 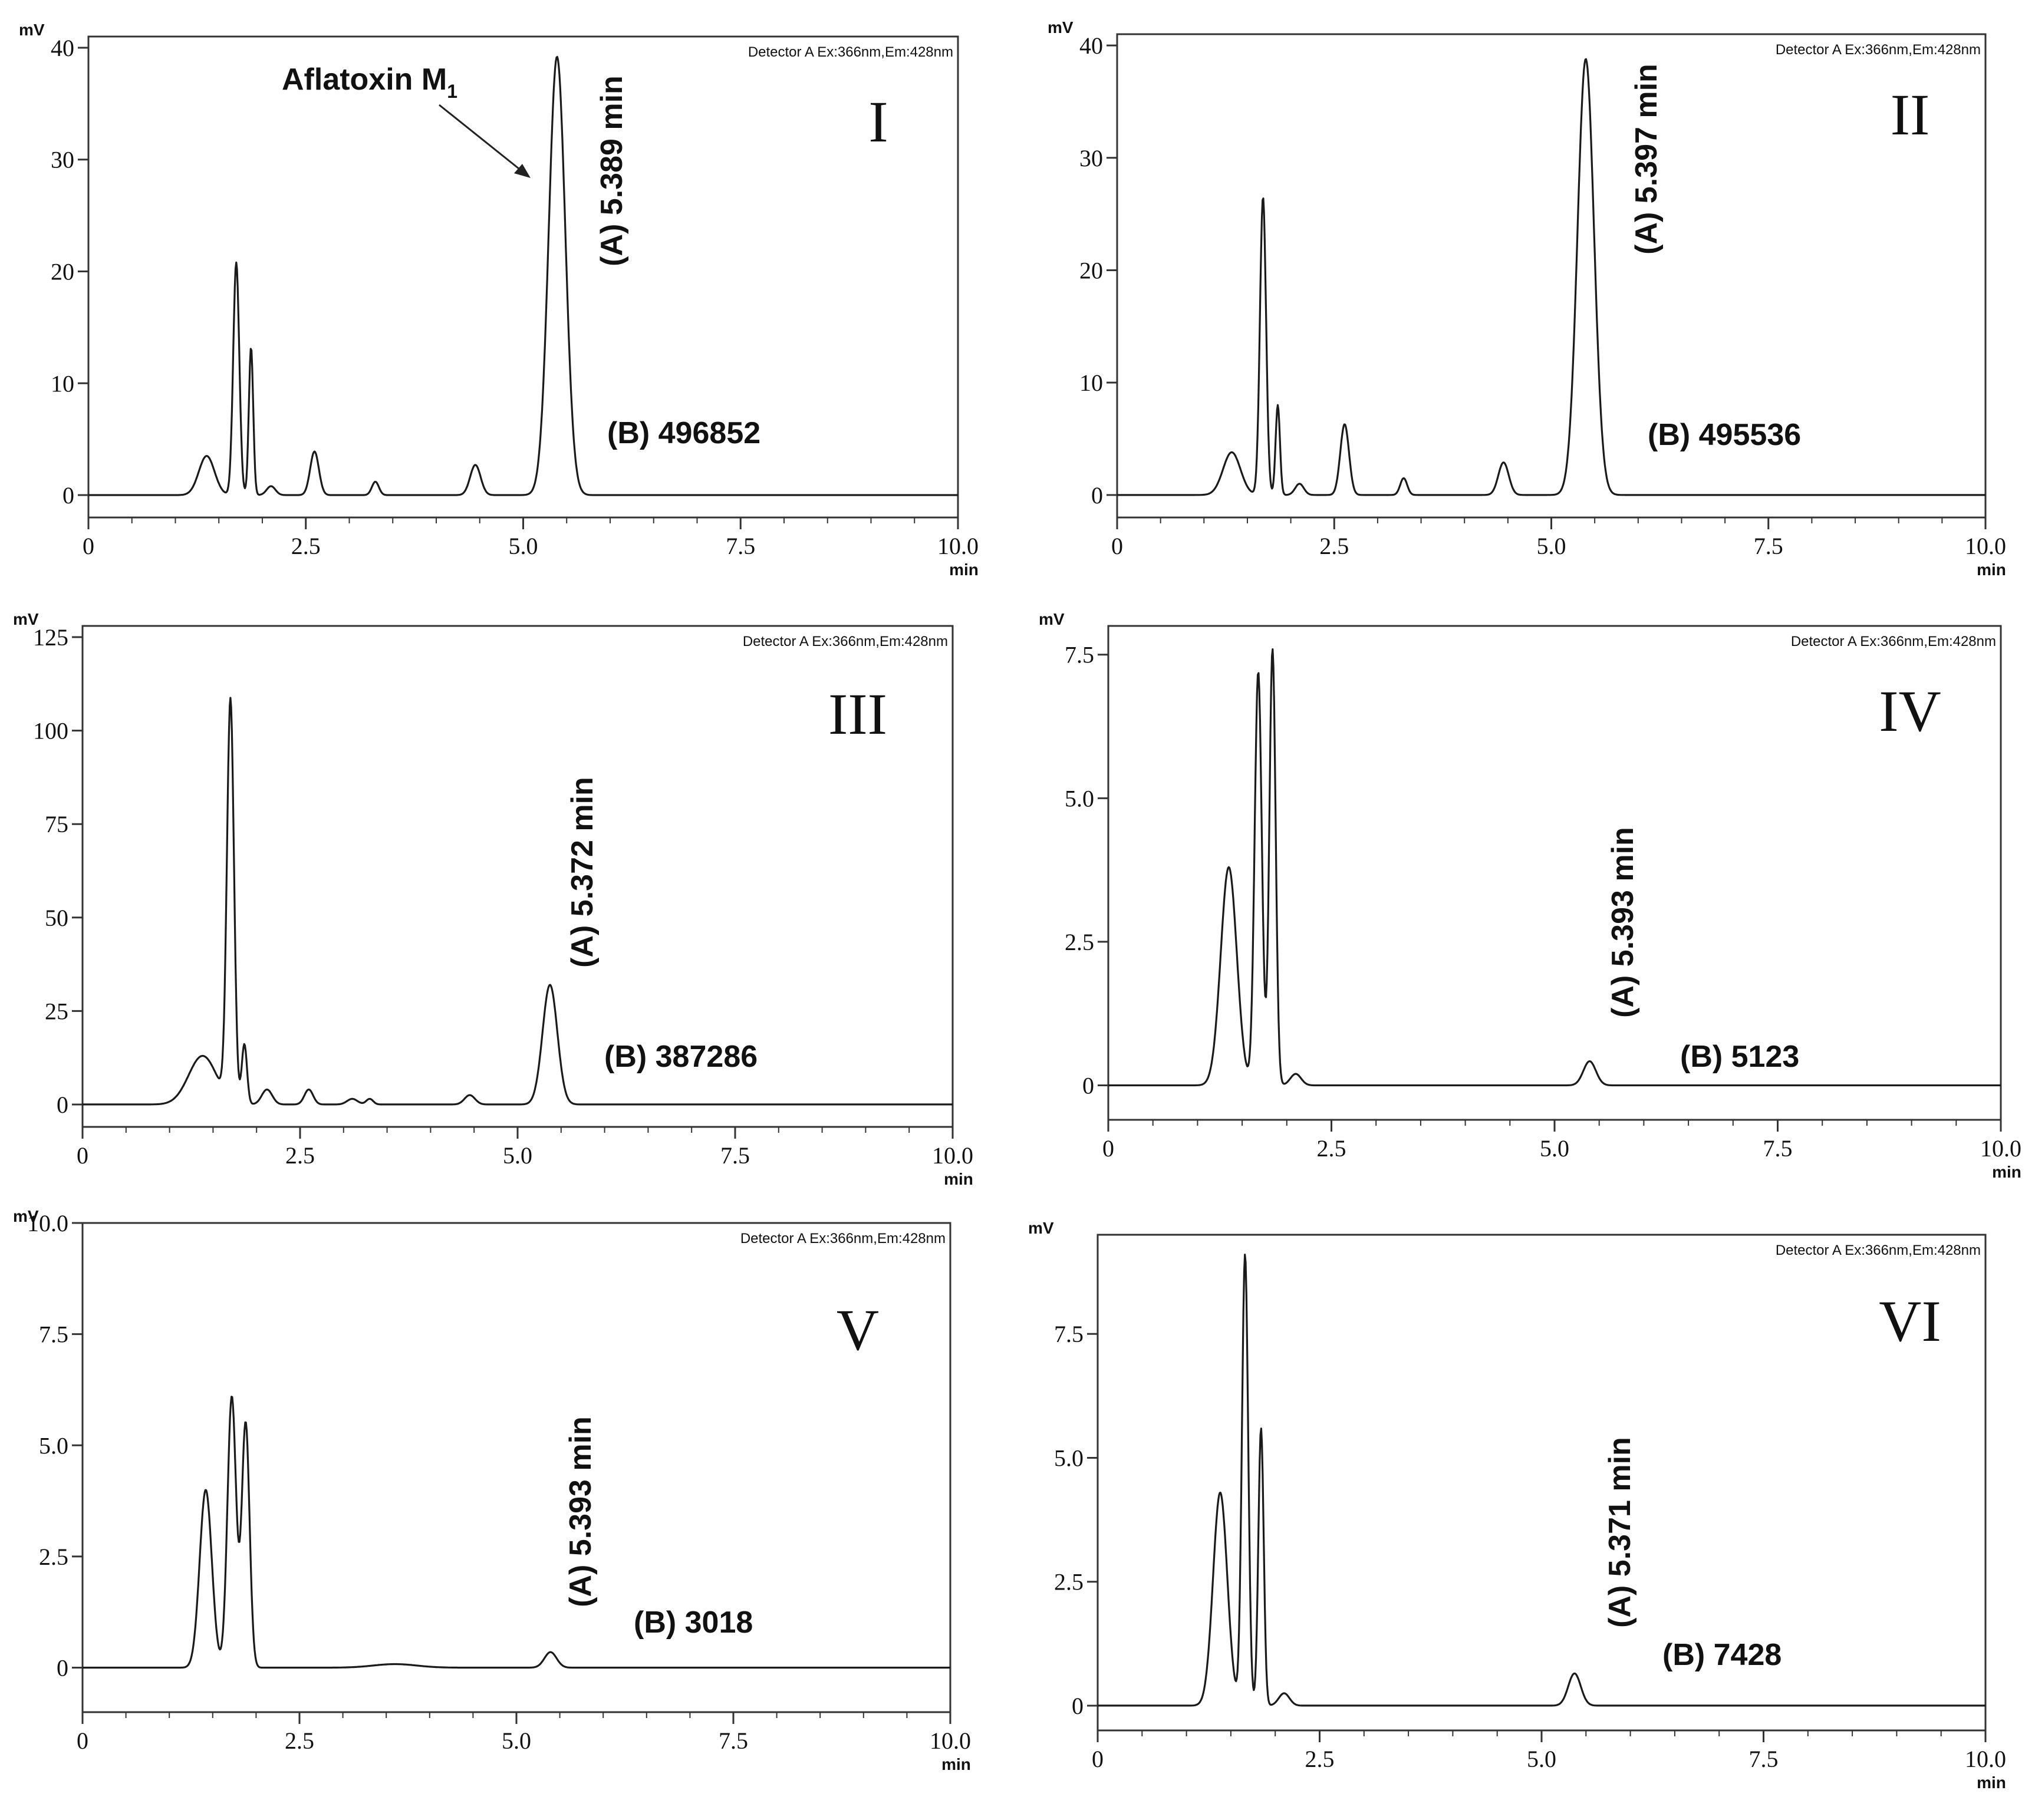 I want to click on peak-area-label: (B) 5123, so click(x=1739, y=1057).